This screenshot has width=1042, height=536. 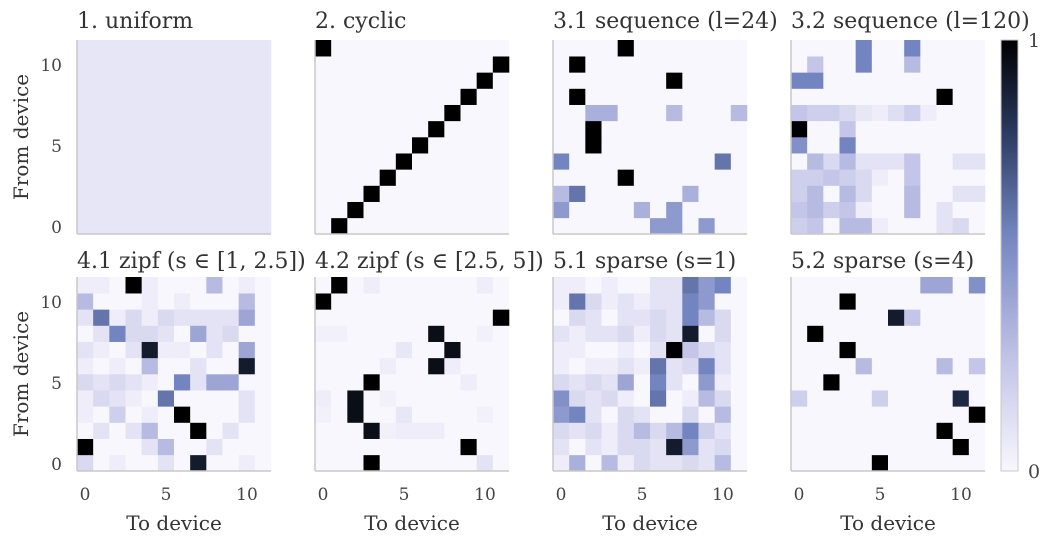 What do you see at coordinates (412, 523) in the screenshot?
I see `x-axis-label: To device` at bounding box center [412, 523].